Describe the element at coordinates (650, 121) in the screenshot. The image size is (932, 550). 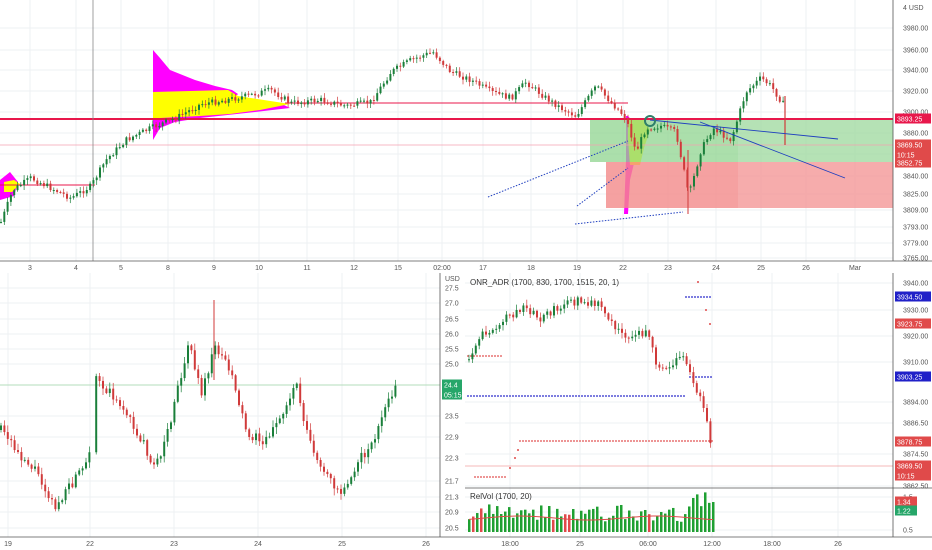
I see `marker-circle-icon` at that location.